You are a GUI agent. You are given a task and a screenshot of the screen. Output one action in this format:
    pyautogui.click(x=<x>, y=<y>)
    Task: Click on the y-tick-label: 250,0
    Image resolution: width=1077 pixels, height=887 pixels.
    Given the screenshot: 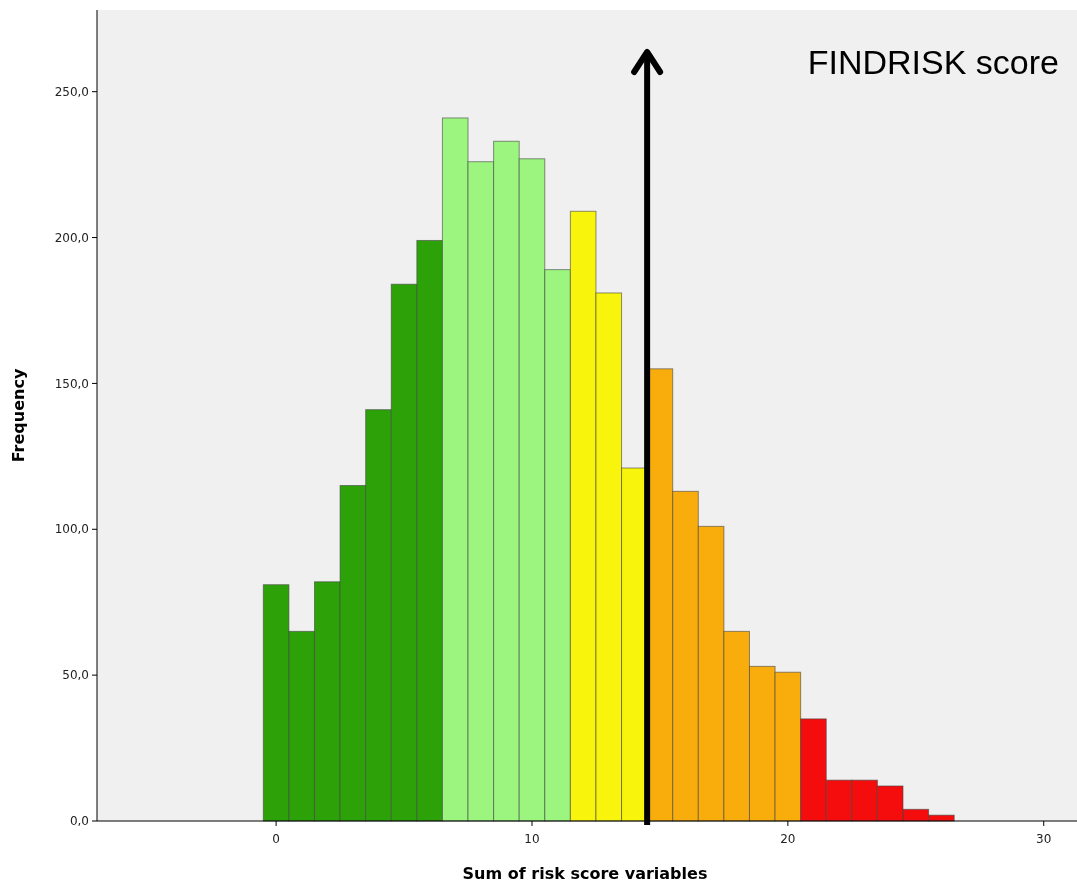 What is the action you would take?
    pyautogui.click(x=71, y=91)
    